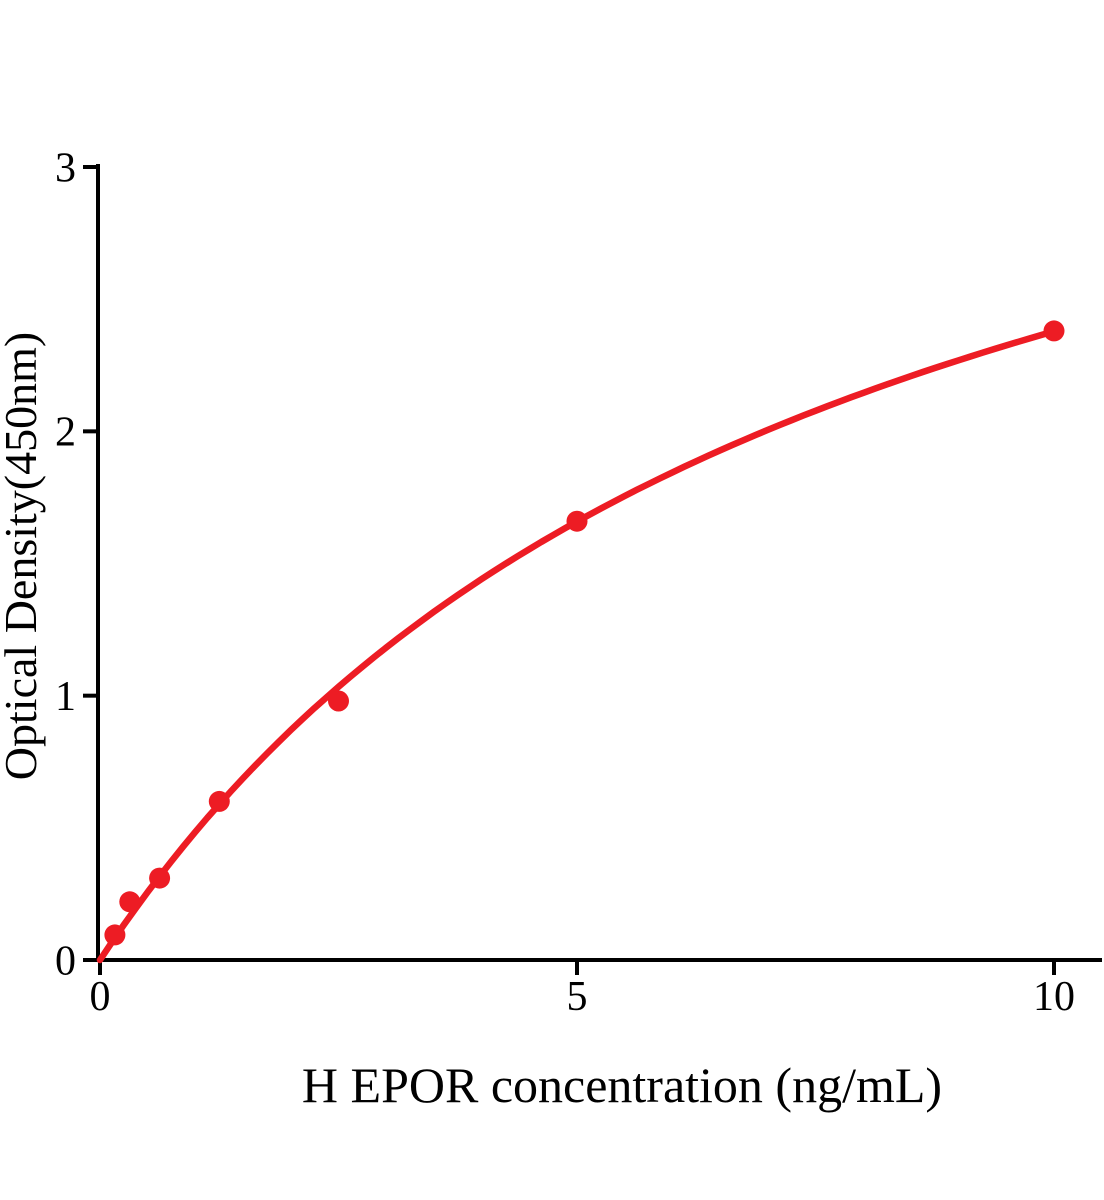 The width and height of the screenshot is (1104, 1200). What do you see at coordinates (65, 433) in the screenshot?
I see `y-tick-label: 2` at bounding box center [65, 433].